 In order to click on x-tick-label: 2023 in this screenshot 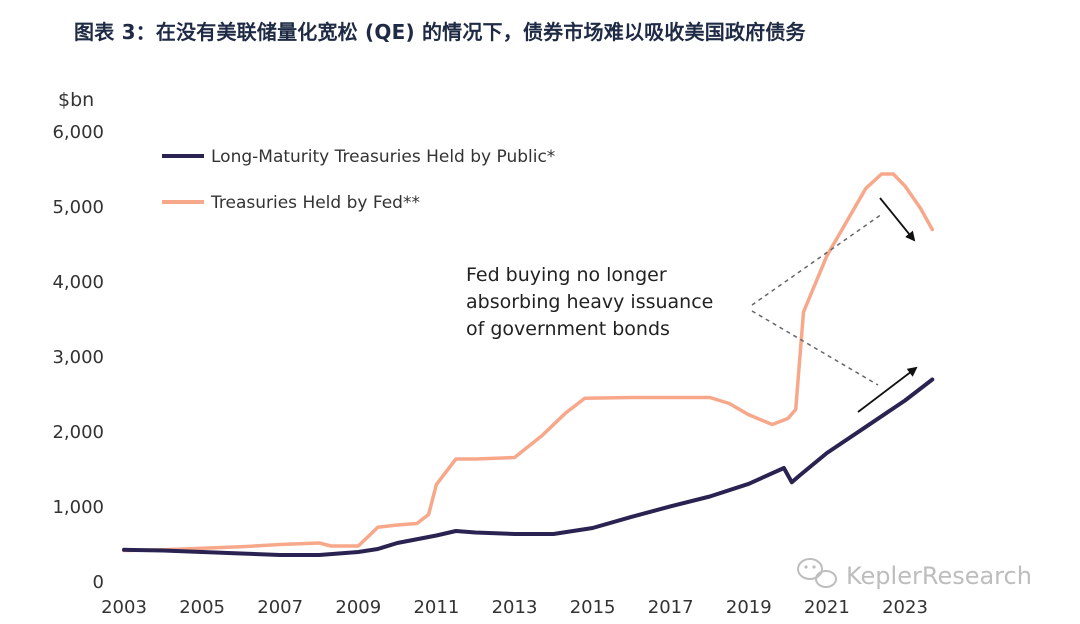, I will do `click(905, 607)`.